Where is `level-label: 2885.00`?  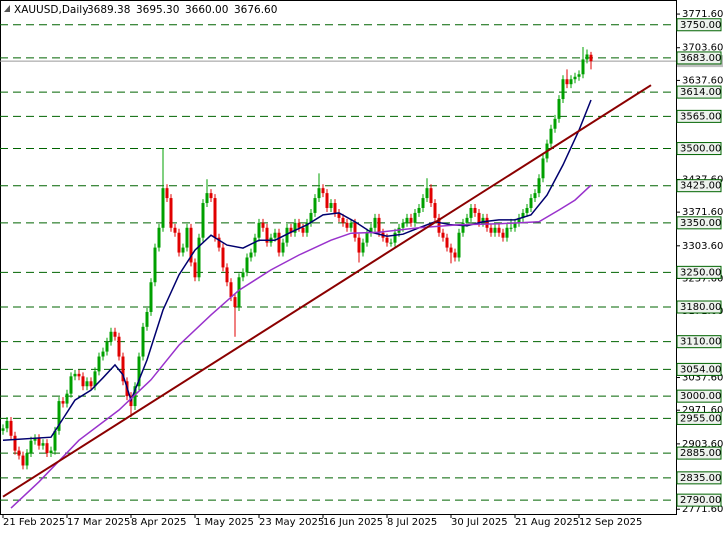
level-label: 2885.00 is located at coordinates (700, 453).